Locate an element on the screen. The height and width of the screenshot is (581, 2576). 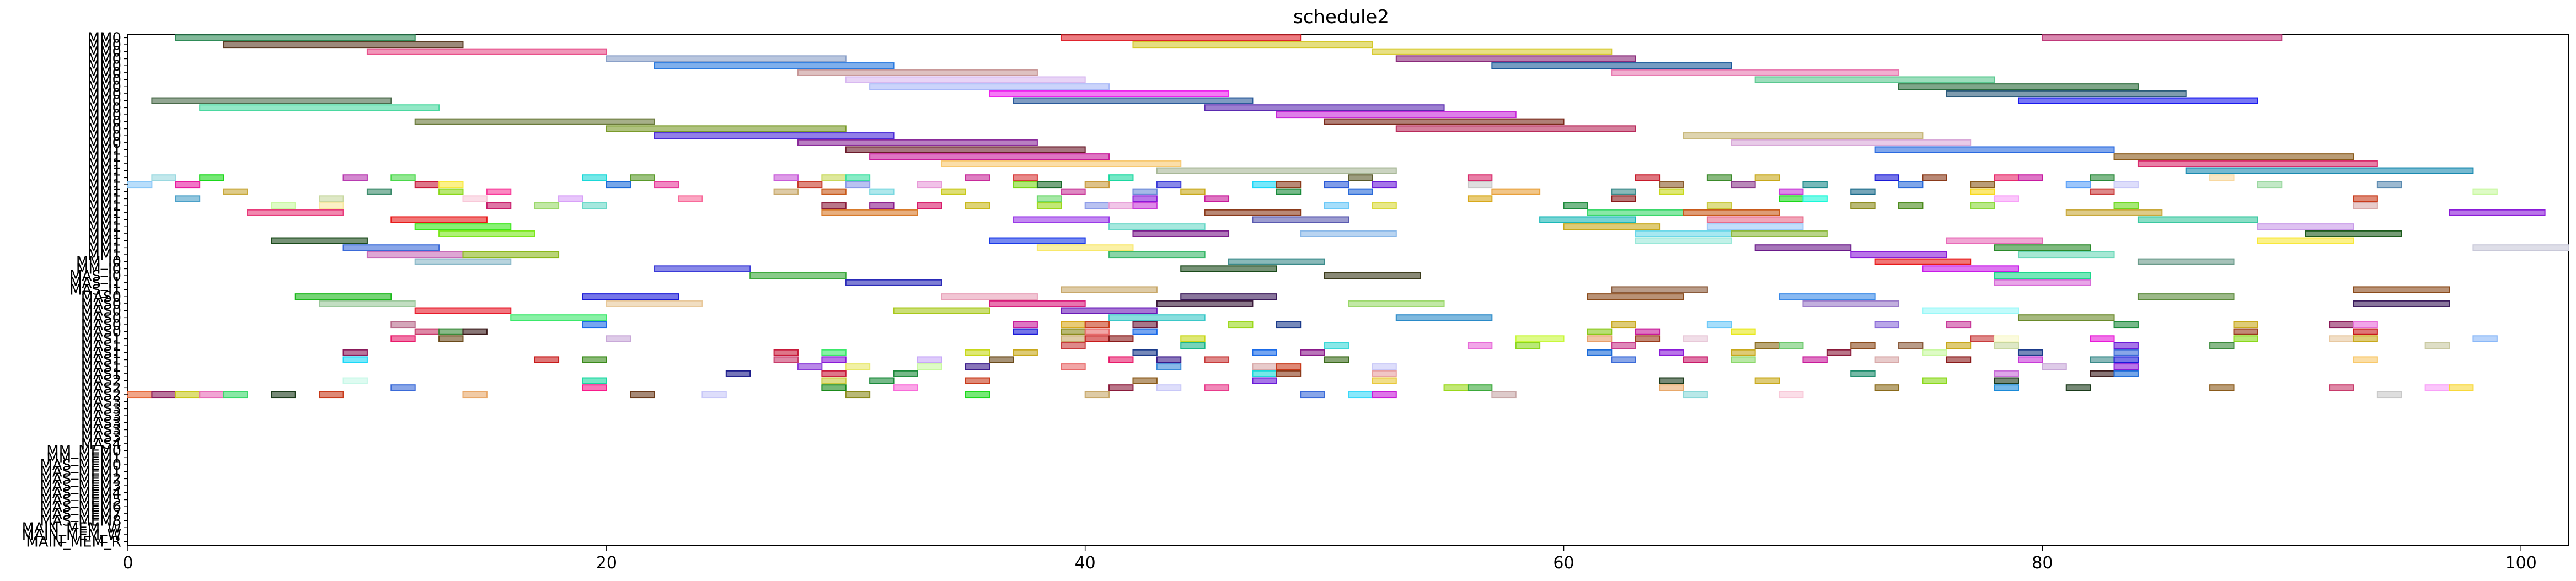
x-tick-label: 100 is located at coordinates (2521, 563).